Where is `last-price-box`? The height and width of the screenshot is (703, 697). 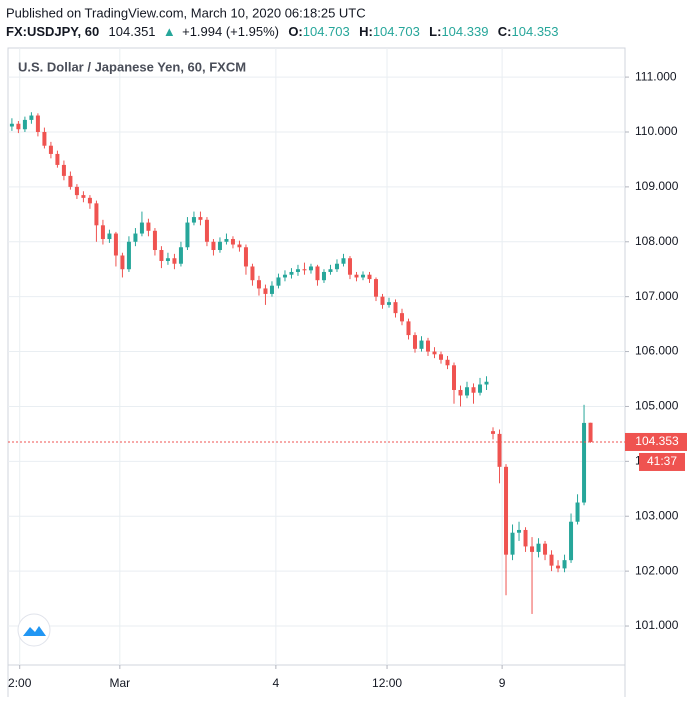
last-price-box is located at coordinates (656, 441).